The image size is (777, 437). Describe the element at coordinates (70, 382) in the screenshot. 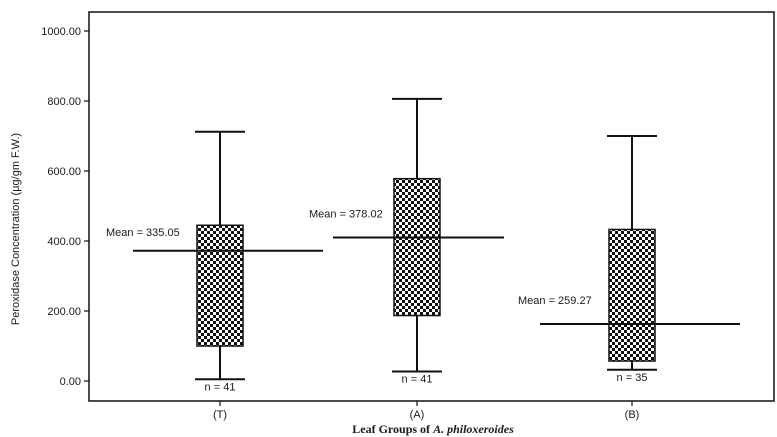

I see `y-tick-label: 0.00` at that location.